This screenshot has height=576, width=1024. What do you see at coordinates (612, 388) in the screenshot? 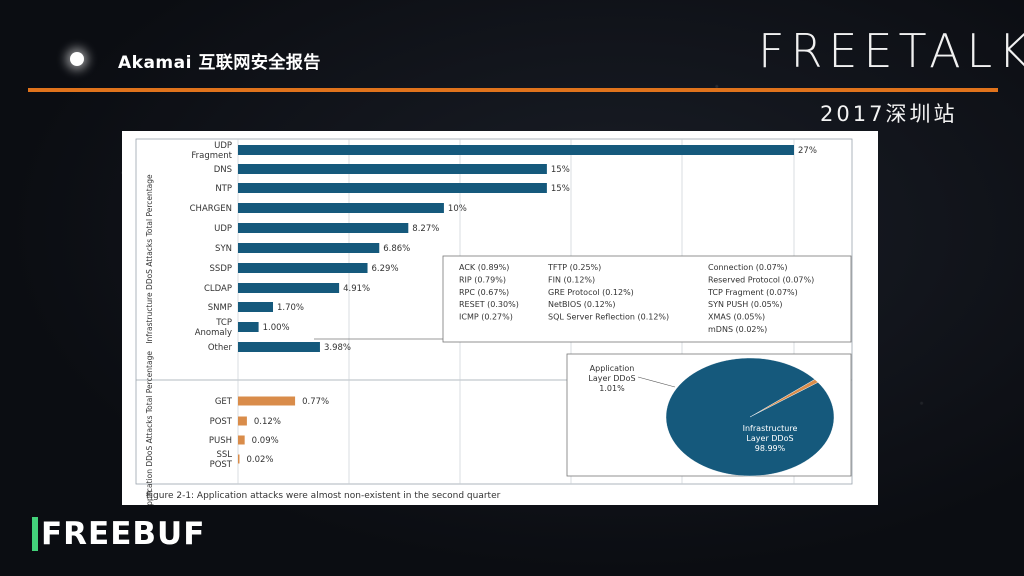
I see `pie-app-value: 1.01%` at bounding box center [612, 388].